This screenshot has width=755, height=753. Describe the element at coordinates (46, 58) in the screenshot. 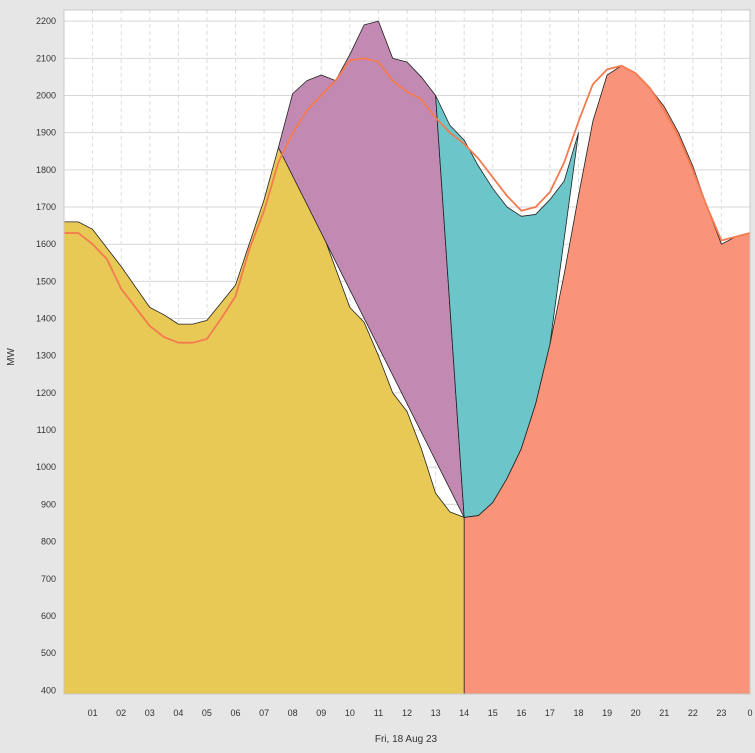

I see `y-tick-label: 2100` at that location.